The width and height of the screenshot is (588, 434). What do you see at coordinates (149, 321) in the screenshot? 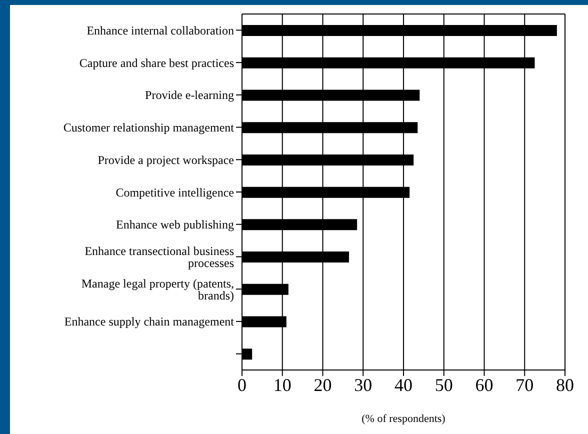
I see `y-tick-label: Enhance supply chain management` at bounding box center [149, 321].